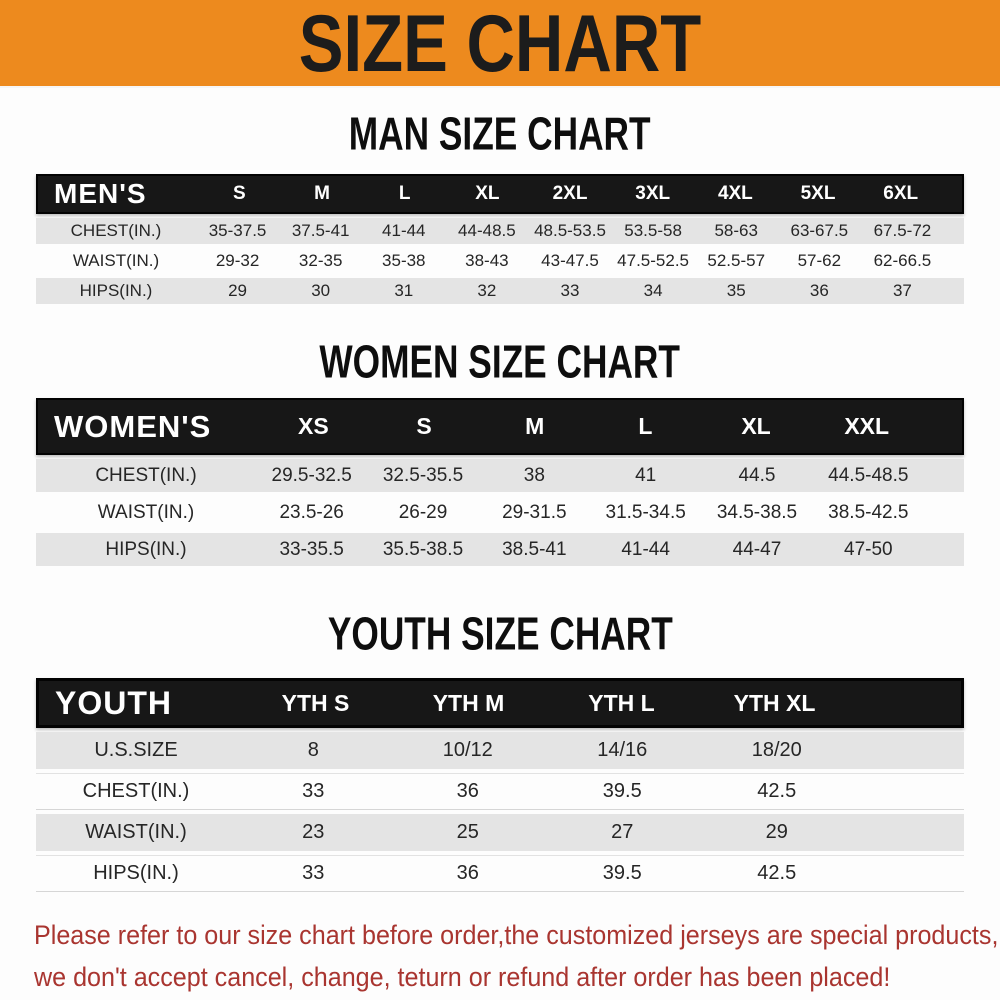 Image resolution: width=1000 pixels, height=1000 pixels. Describe the element at coordinates (867, 426) in the screenshot. I see `size-column-header: XXL` at that location.